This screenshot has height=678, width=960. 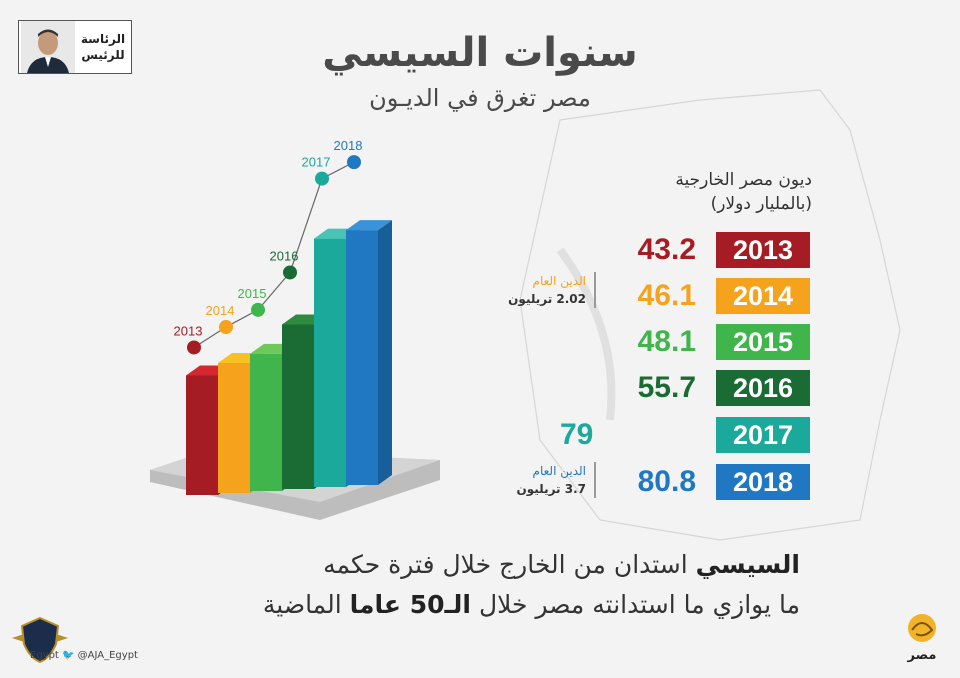 I want to click on trend-year-label-2016: 2016, so click(x=284, y=255).